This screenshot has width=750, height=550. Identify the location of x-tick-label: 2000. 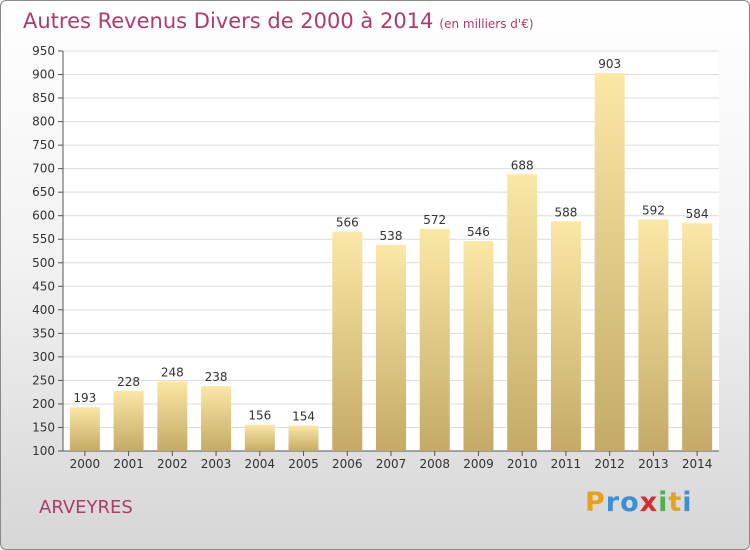
(85, 464).